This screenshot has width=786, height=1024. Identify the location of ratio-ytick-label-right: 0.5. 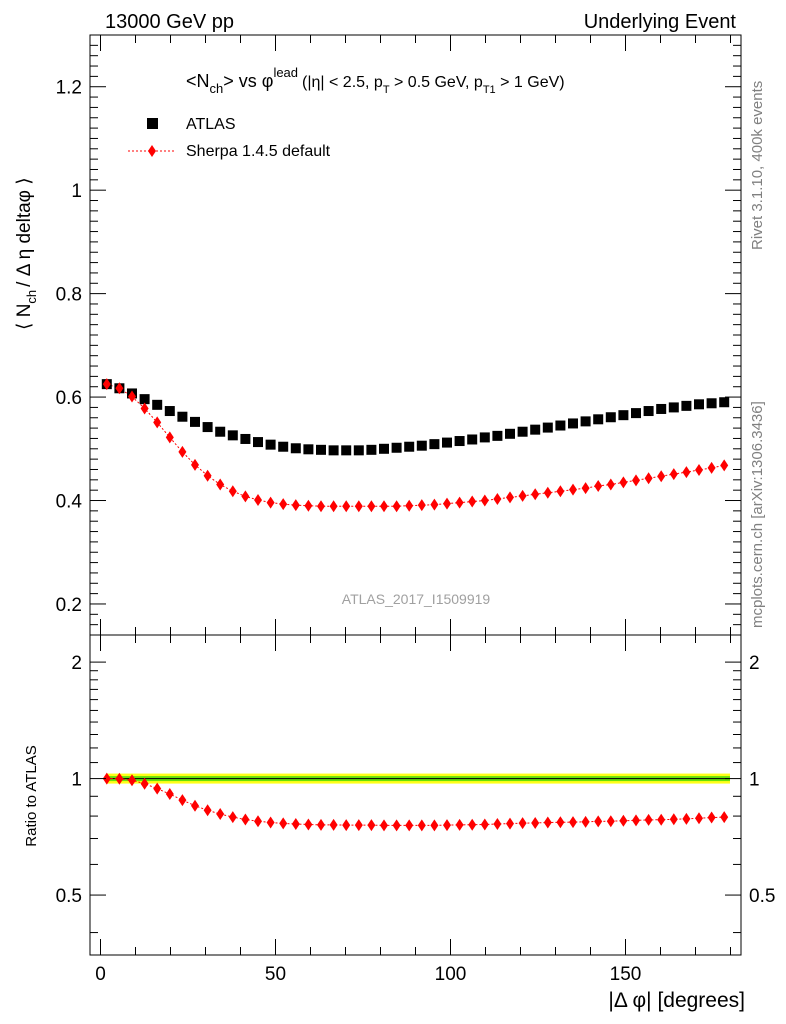
(762, 896).